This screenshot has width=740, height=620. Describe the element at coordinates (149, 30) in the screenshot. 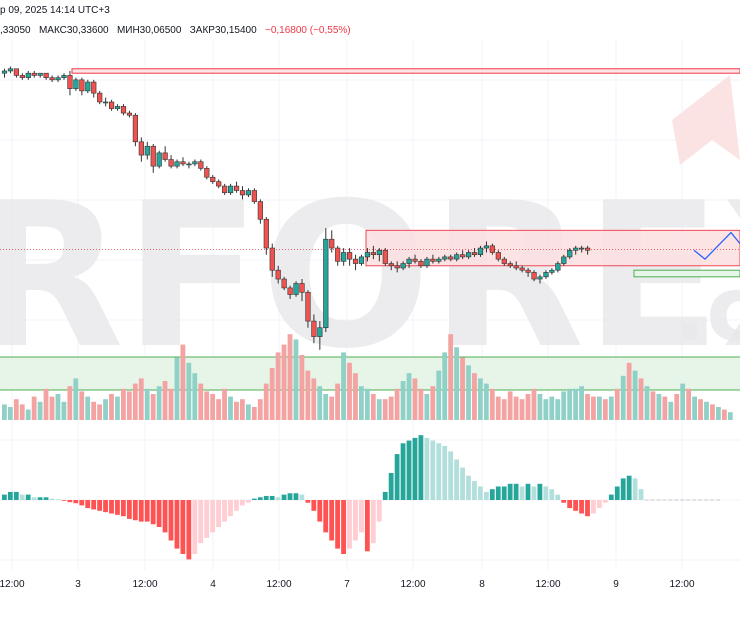

I see `ohlc-low: МИН30,06500` at that location.